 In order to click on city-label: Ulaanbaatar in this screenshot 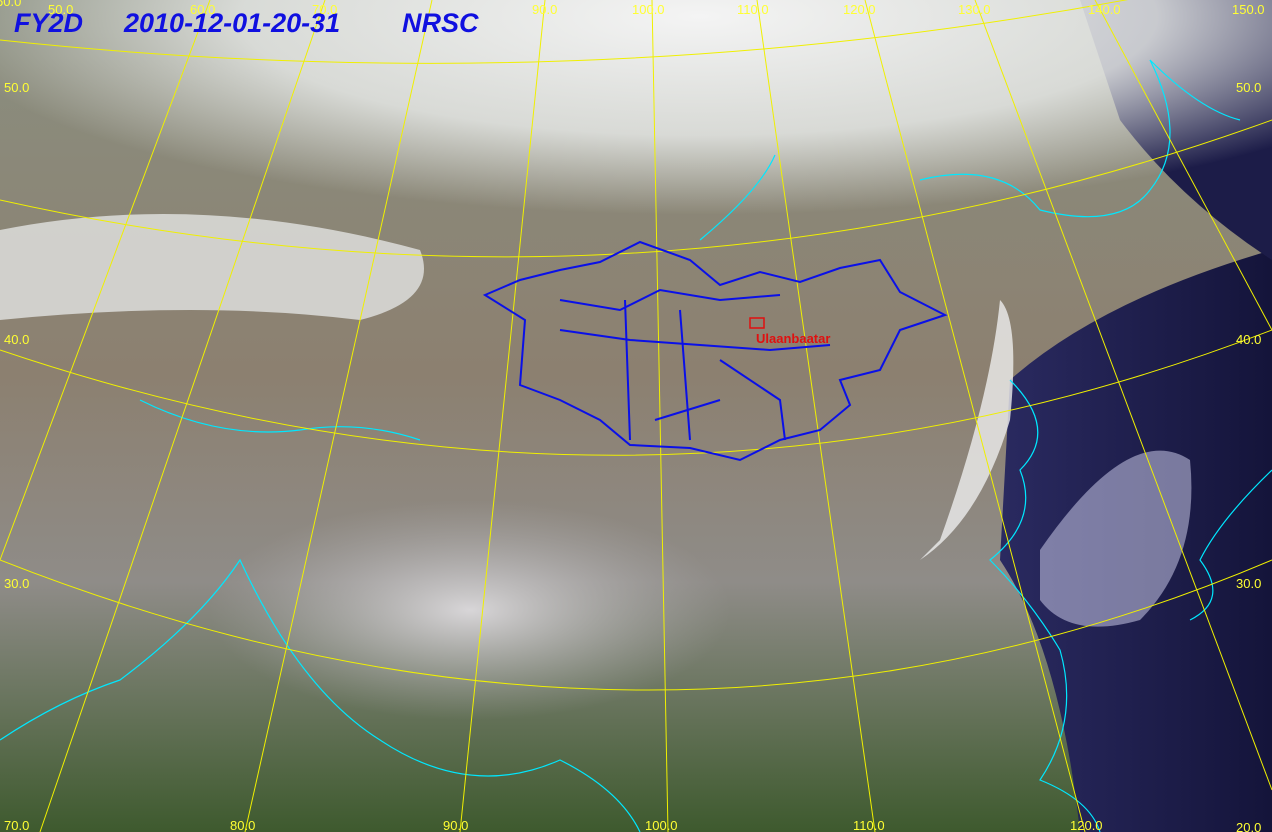, I will do `click(793, 338)`.